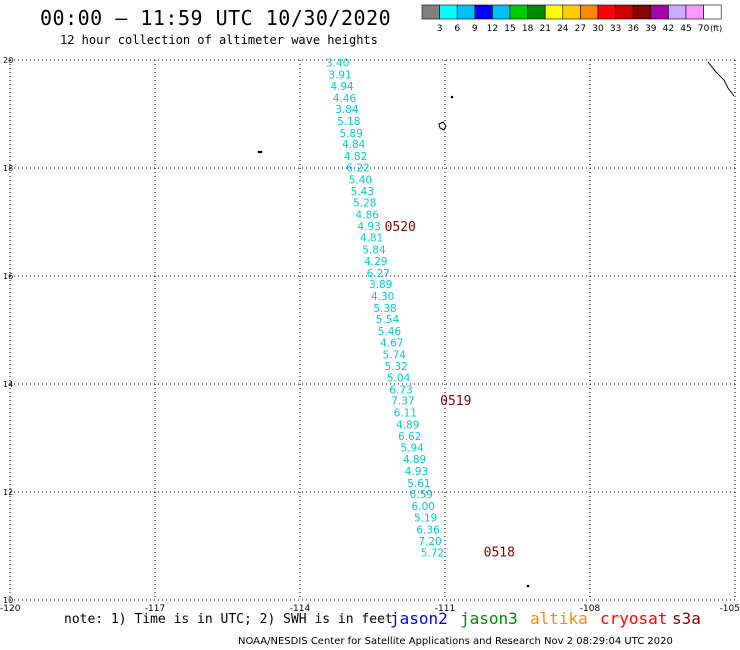 This screenshot has height=650, width=740. Describe the element at coordinates (598, 29) in the screenshot. I see `color-legend-label: 30` at that location.